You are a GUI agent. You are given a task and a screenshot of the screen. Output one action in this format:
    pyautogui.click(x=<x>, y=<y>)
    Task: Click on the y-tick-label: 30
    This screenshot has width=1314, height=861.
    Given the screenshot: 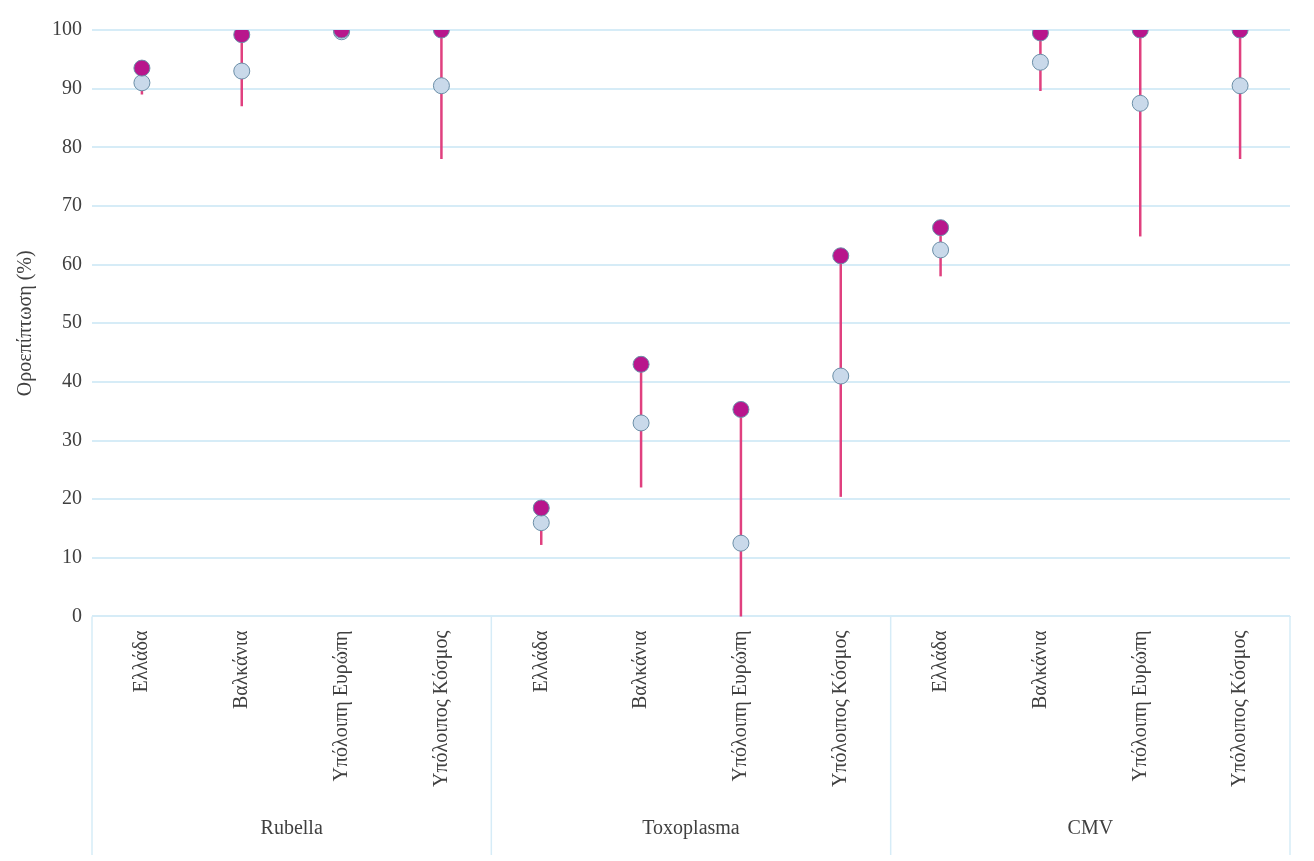 What is the action you would take?
    pyautogui.click(x=72, y=438)
    